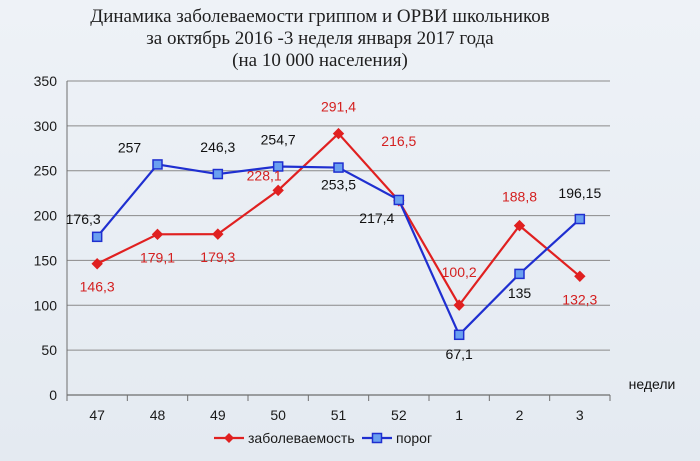 This screenshot has height=461, width=700. What do you see at coordinates (339, 415) in the screenshot?
I see `x-tick-label: 51` at bounding box center [339, 415].